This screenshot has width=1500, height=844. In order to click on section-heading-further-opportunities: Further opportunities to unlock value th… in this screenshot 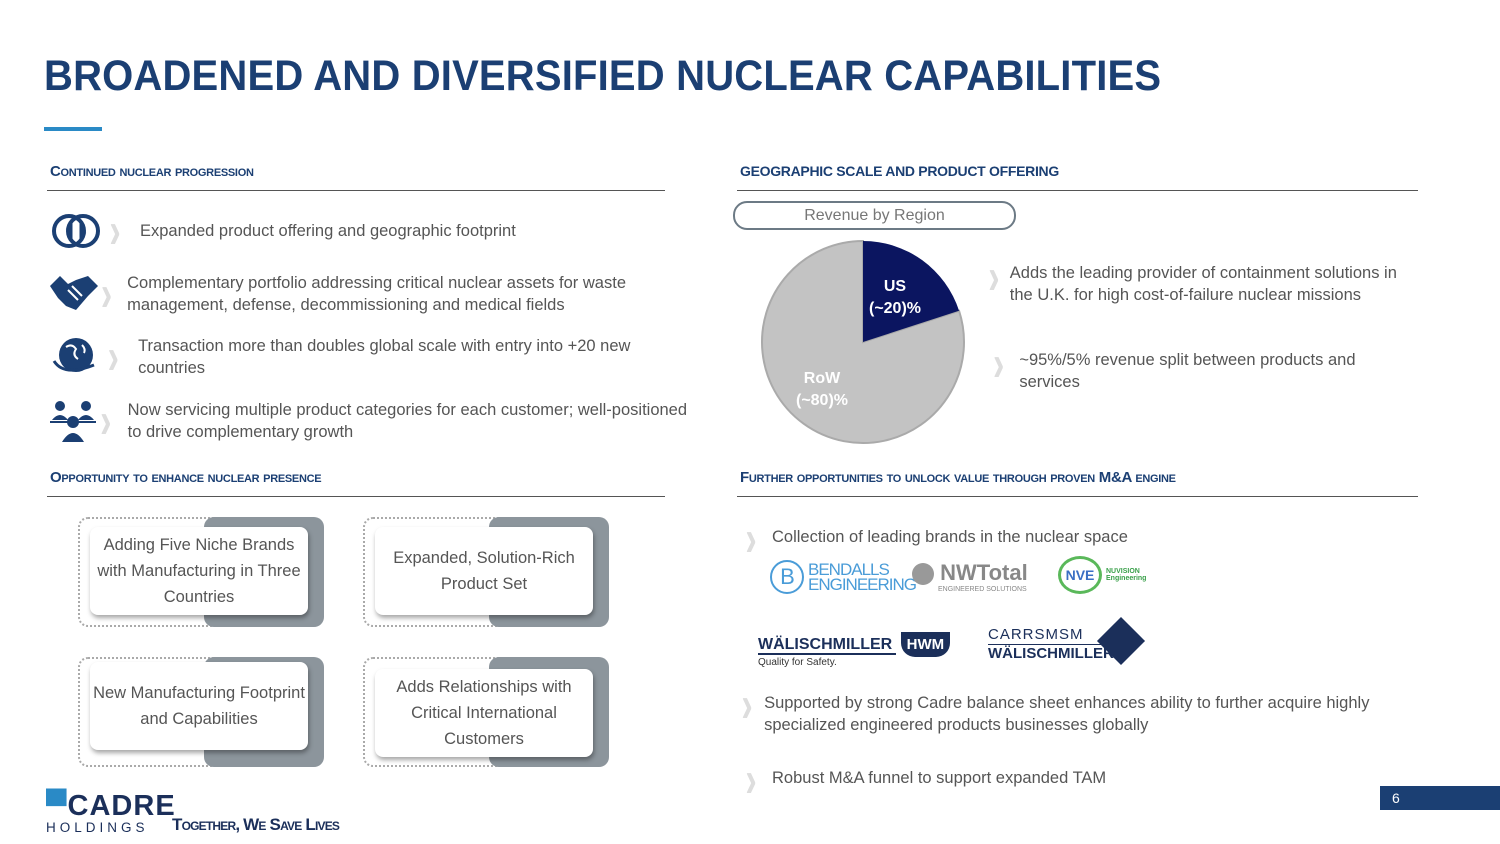, I will do `click(958, 477)`.